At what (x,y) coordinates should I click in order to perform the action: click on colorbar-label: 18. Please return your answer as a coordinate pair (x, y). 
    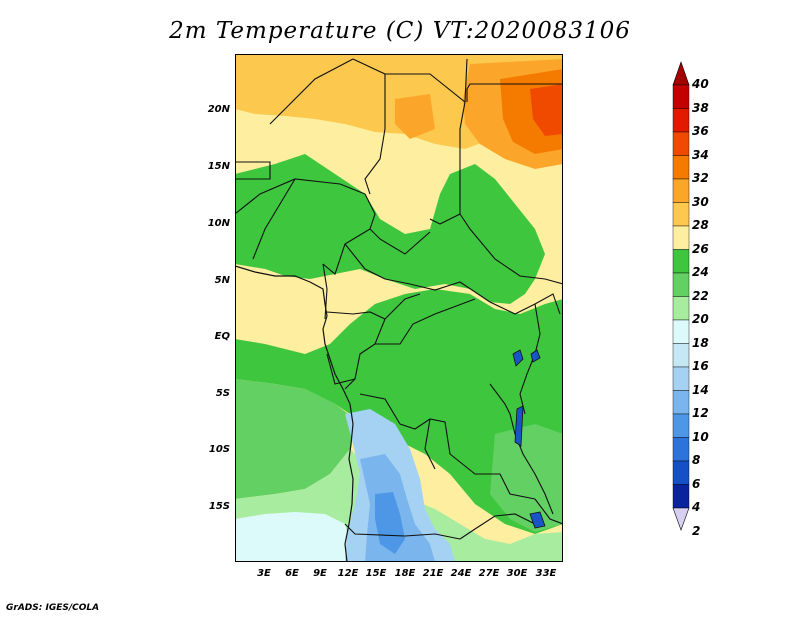
    Looking at the image, I should click on (700, 342).